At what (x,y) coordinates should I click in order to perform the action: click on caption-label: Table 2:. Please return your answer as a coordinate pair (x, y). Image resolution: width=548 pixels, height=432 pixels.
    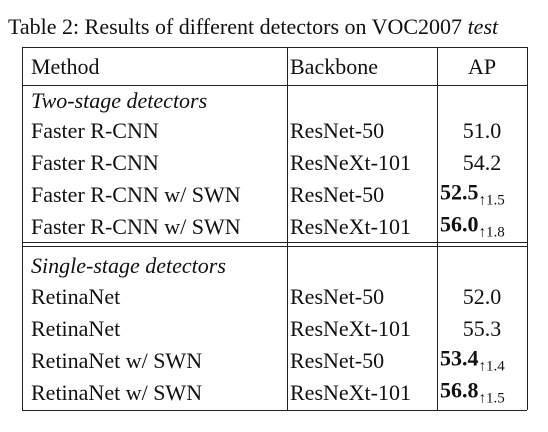
    Looking at the image, I should click on (44, 26).